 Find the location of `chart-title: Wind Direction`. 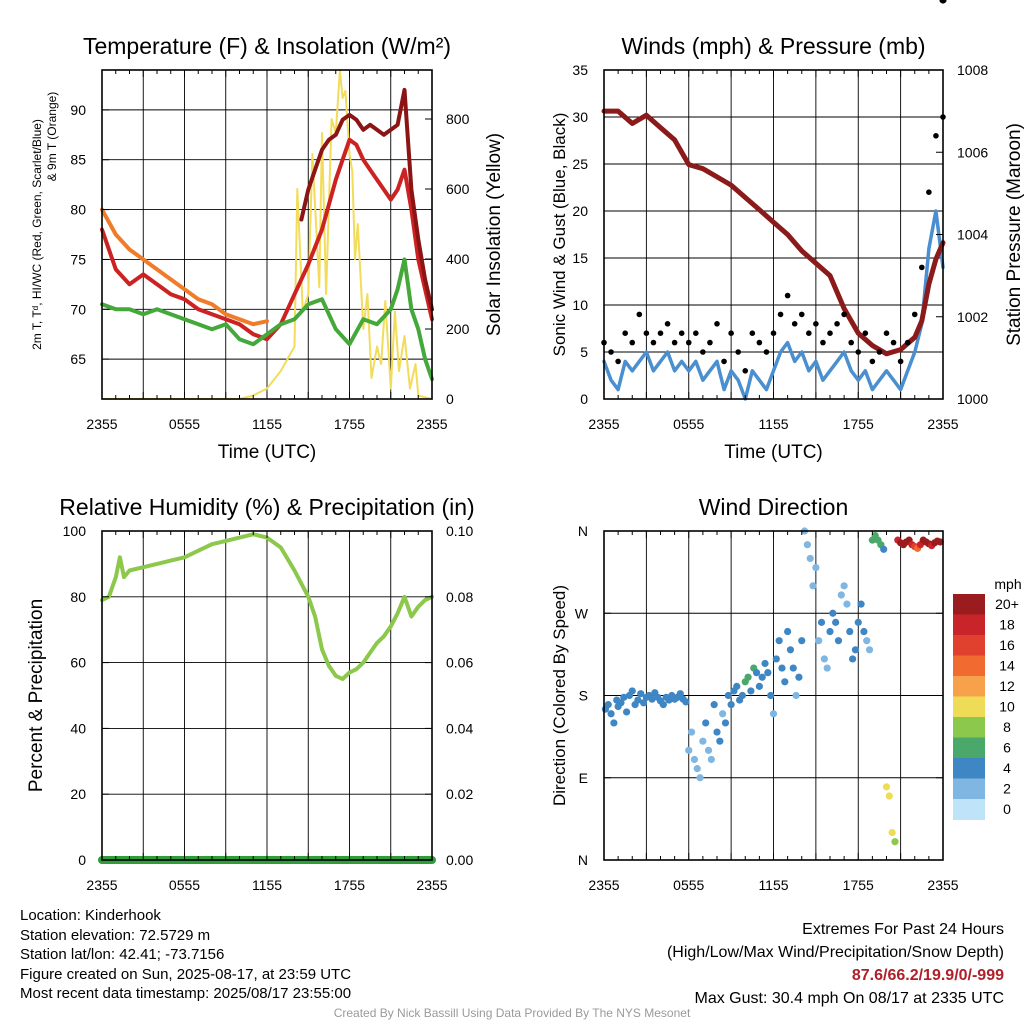

chart-title: Wind Direction is located at coordinates (774, 507).